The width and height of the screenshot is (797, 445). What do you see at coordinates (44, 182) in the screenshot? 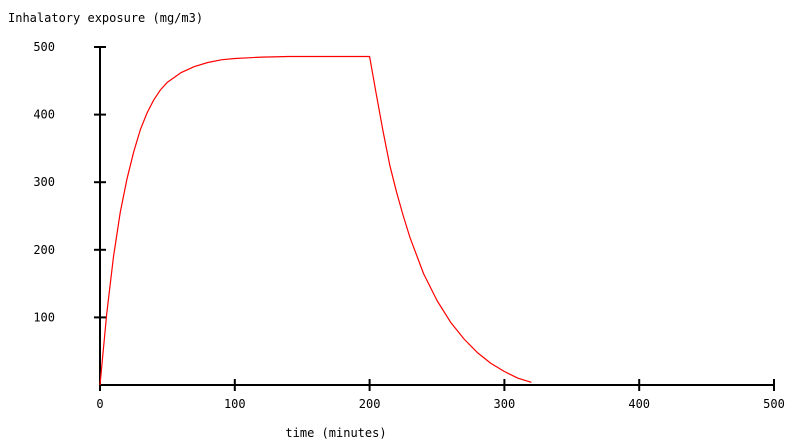
I see `y-tick-label: 300` at bounding box center [44, 182].